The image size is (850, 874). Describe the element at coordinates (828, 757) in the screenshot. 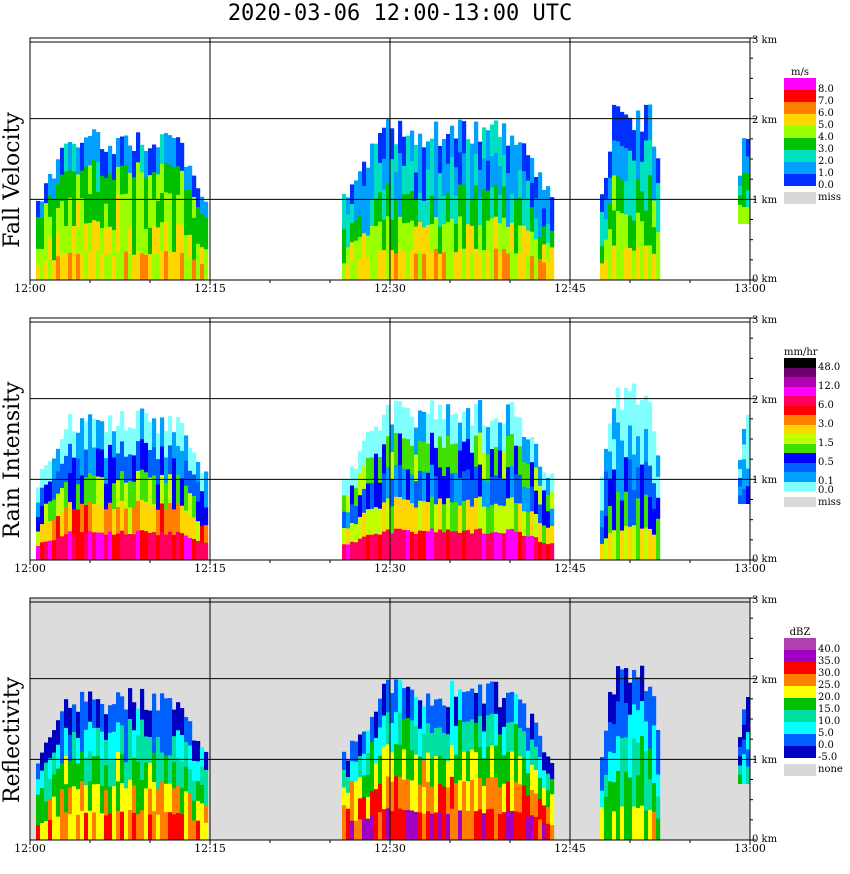

I see `colorbar-label: -5.0` at that location.